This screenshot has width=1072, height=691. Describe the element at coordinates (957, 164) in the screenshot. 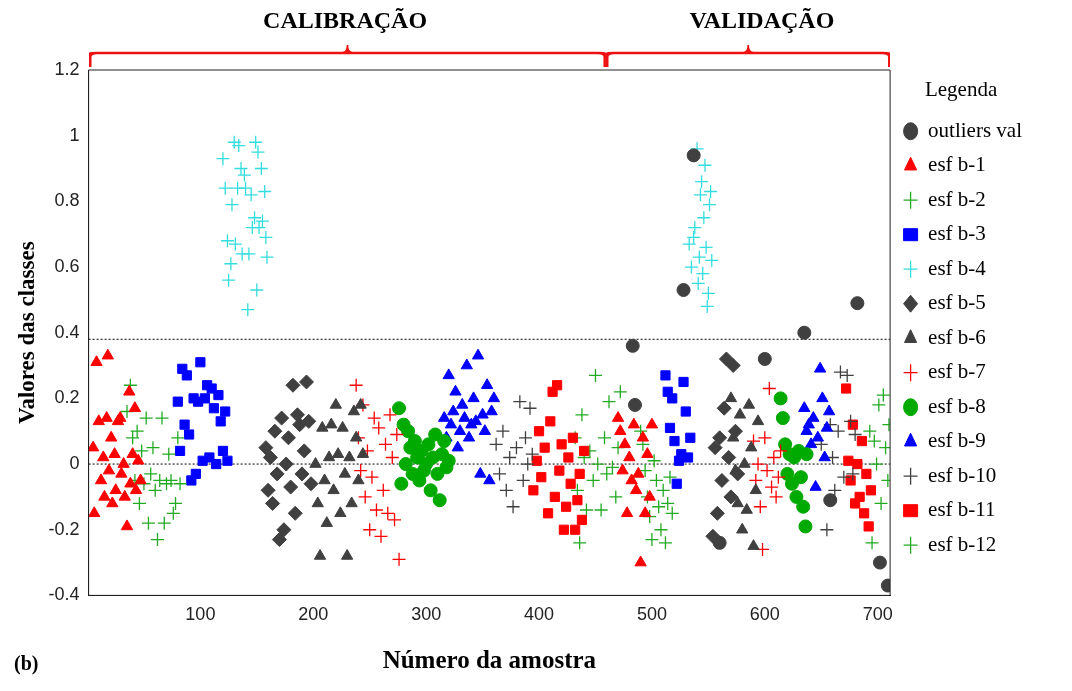

I see `legend-label: esf b-1` at that location.